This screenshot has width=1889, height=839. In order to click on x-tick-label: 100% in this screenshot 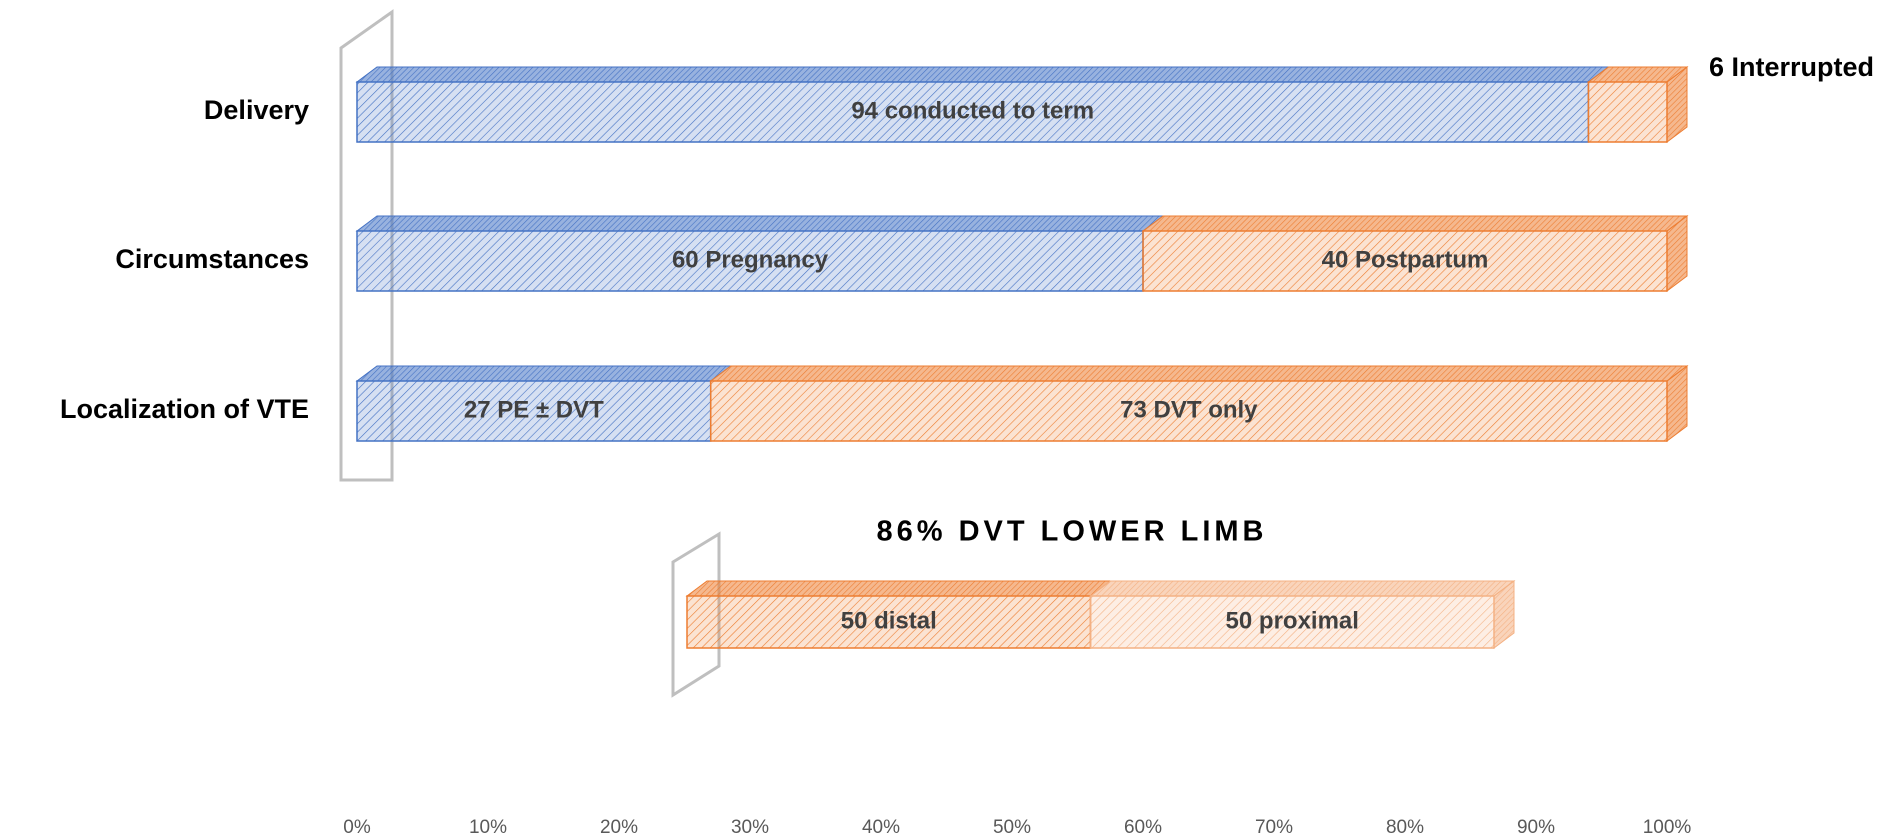, I will do `click(1667, 827)`.